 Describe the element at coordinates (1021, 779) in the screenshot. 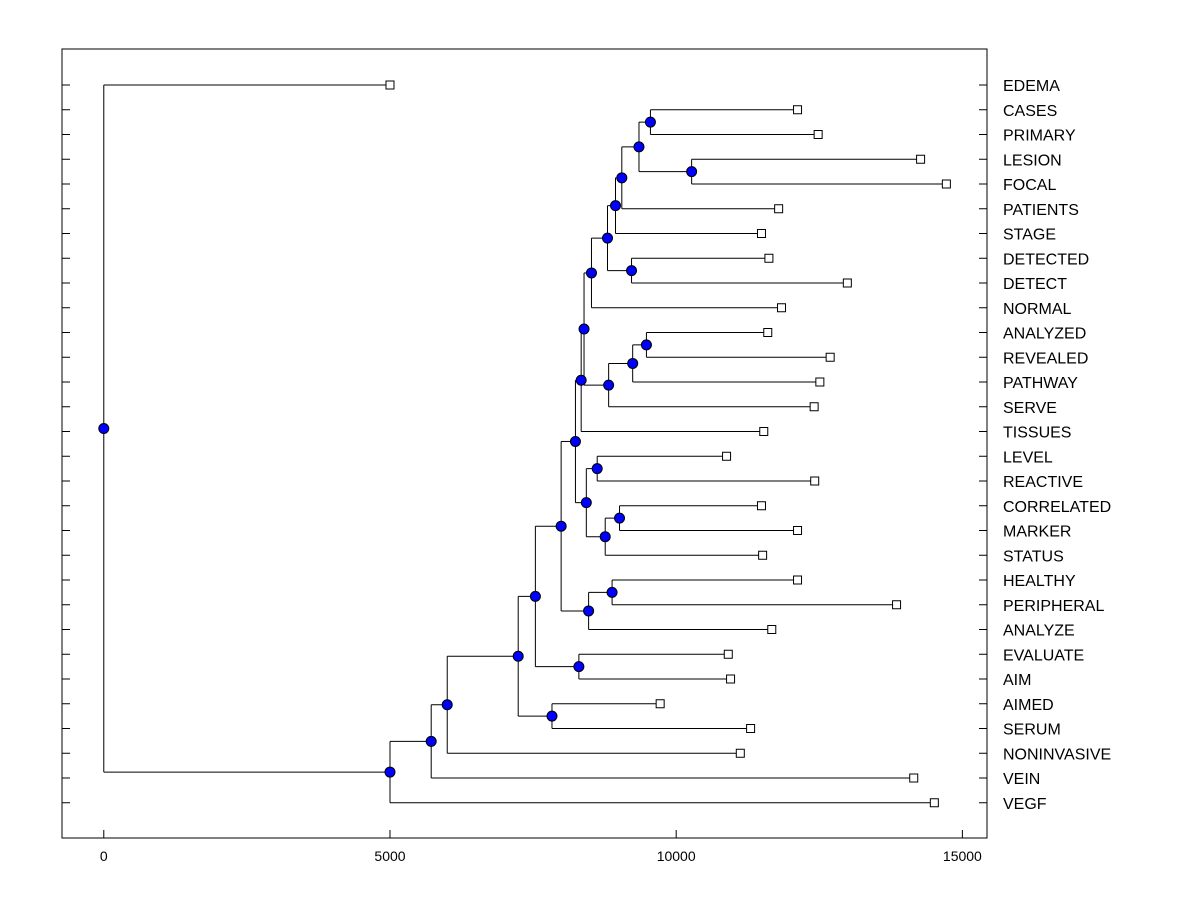

I see `leaf-label: VEIN` at that location.